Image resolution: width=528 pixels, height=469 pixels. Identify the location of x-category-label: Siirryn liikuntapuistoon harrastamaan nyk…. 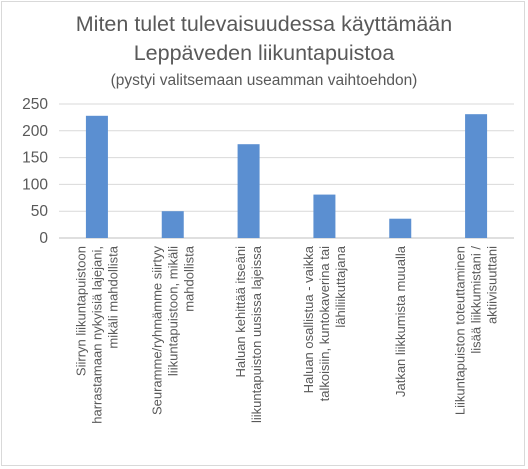
(96, 334).